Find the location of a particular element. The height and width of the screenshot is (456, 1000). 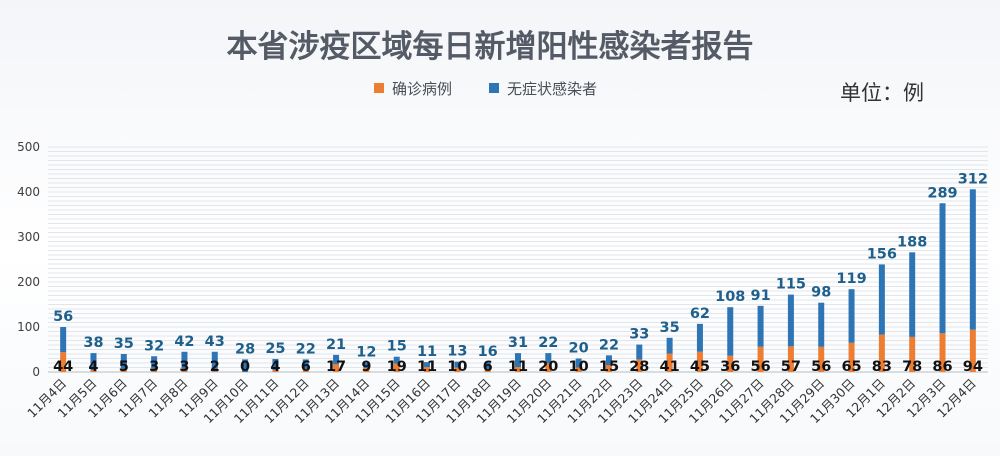

data-label-asymptomatic: 28 is located at coordinates (245, 349).